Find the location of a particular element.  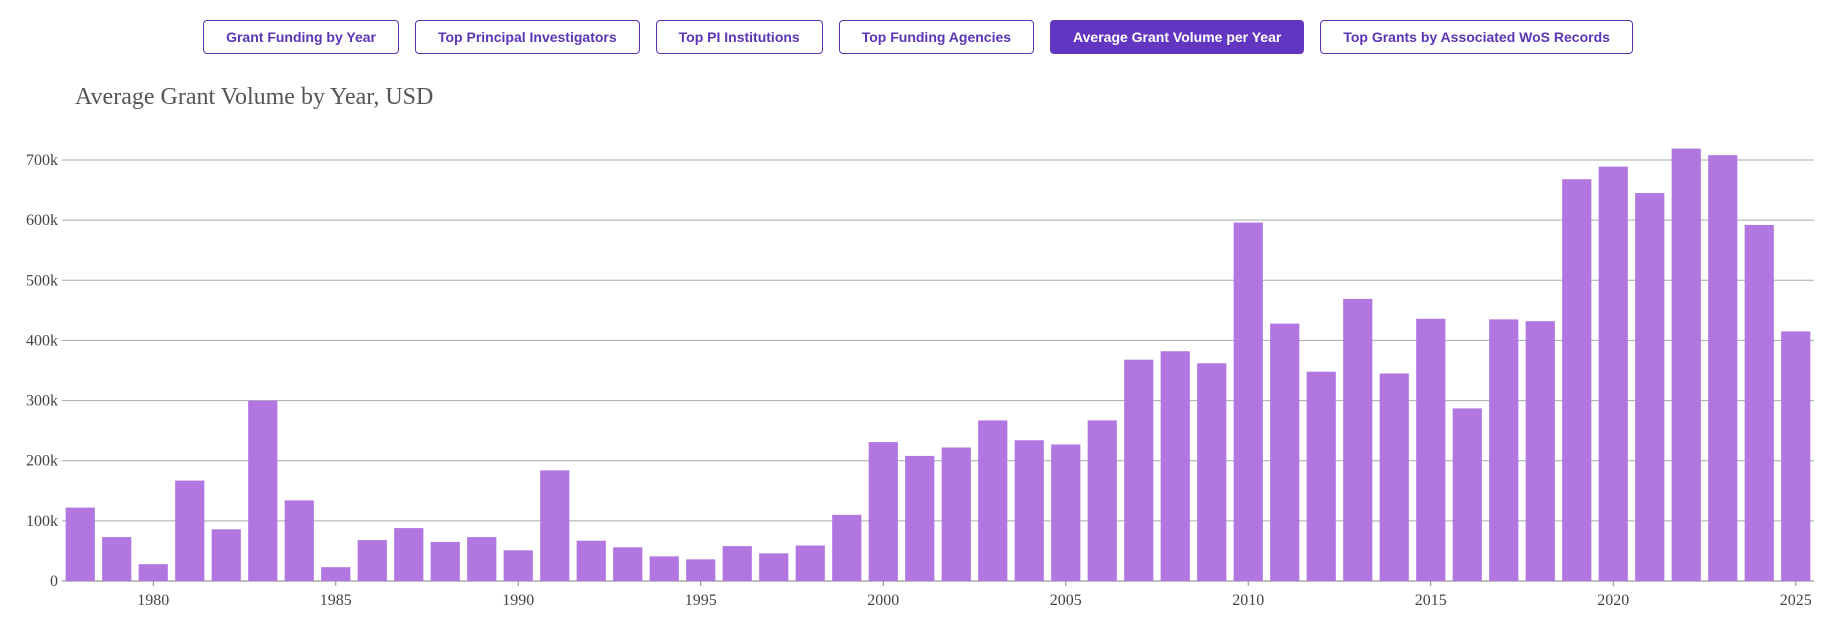

tab-top-grants-by-wos-records: Top Grants by Associated WoS Records is located at coordinates (1476, 37).